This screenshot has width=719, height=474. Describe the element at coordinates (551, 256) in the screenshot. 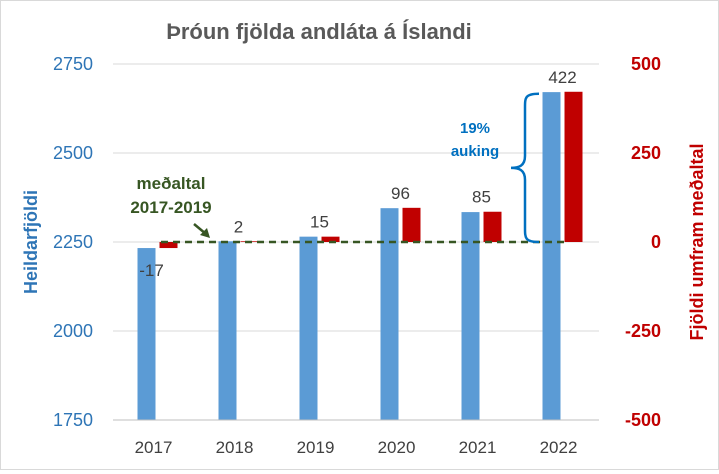

I see `bar-total-2022` at that location.